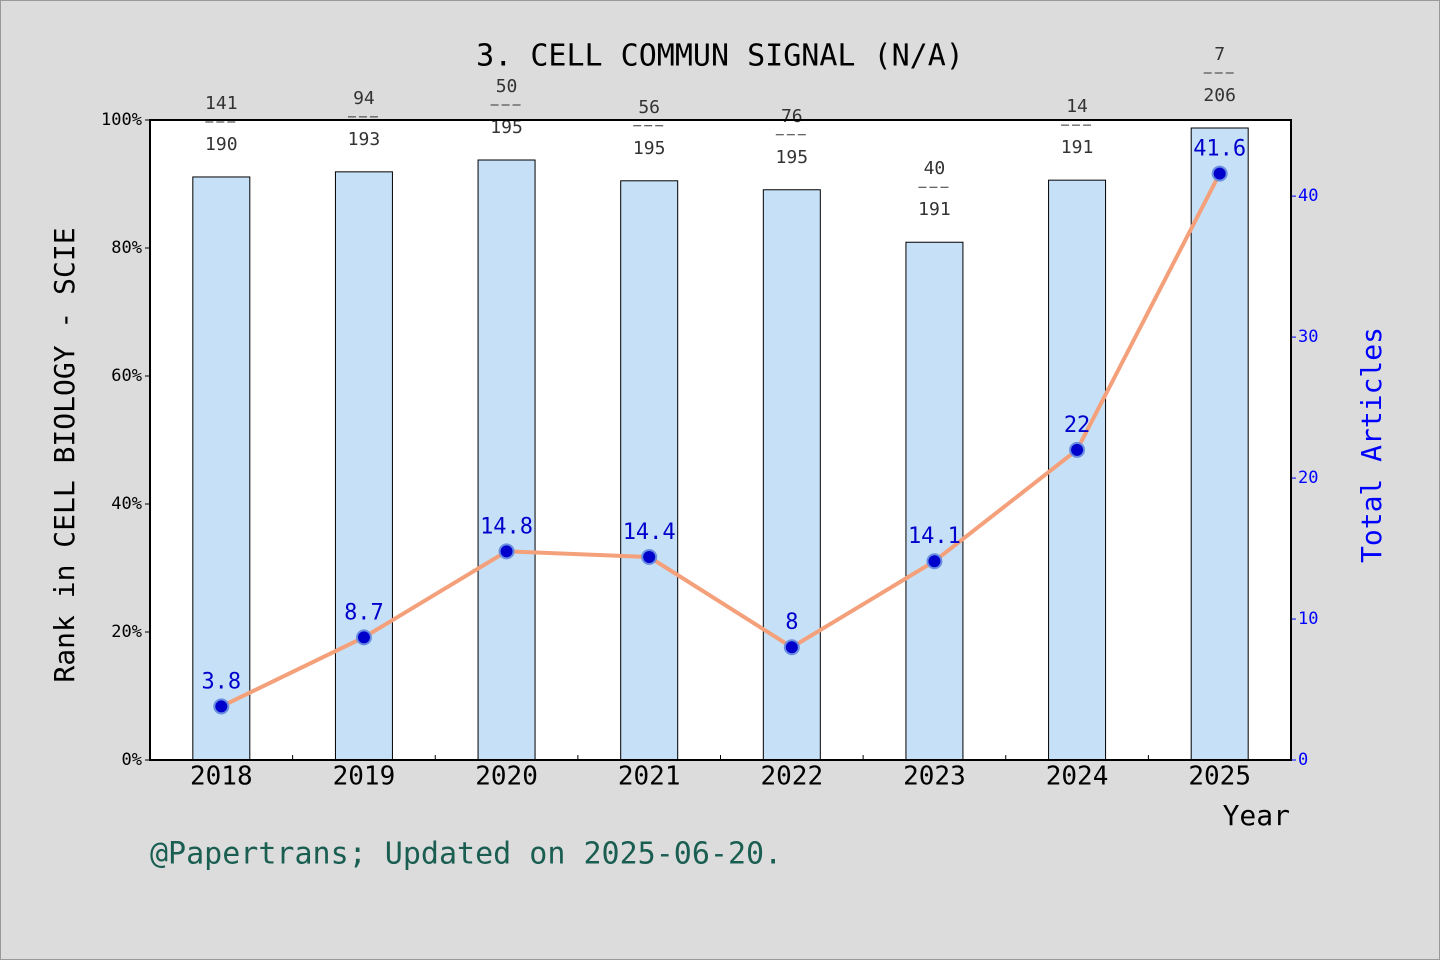  Describe the element at coordinates (934, 536) in the screenshot. I see `line-value-label: 14.1` at that location.